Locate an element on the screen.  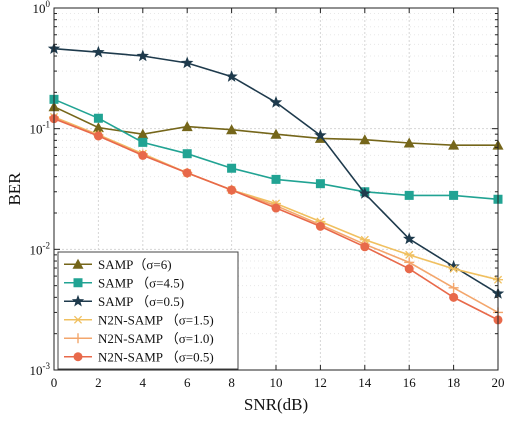
legend-label: SAMP（σ=6) is located at coordinates (135, 264).